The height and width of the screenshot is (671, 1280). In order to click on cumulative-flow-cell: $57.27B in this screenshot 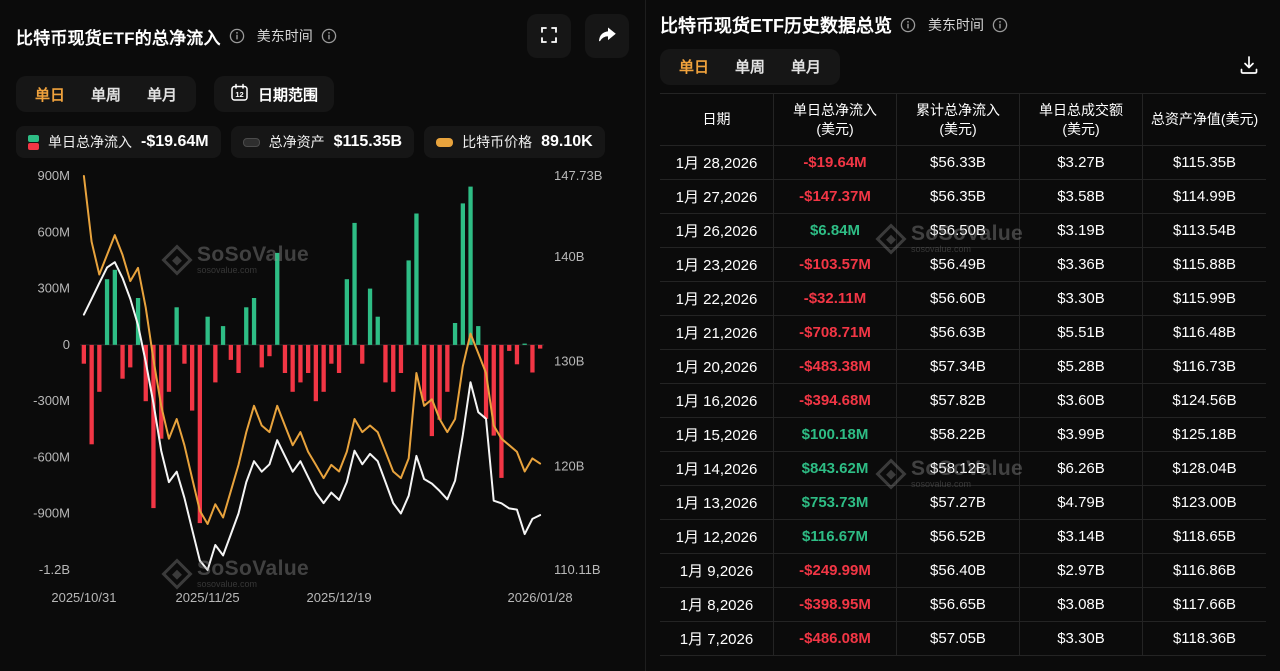, I will do `click(958, 503)`.